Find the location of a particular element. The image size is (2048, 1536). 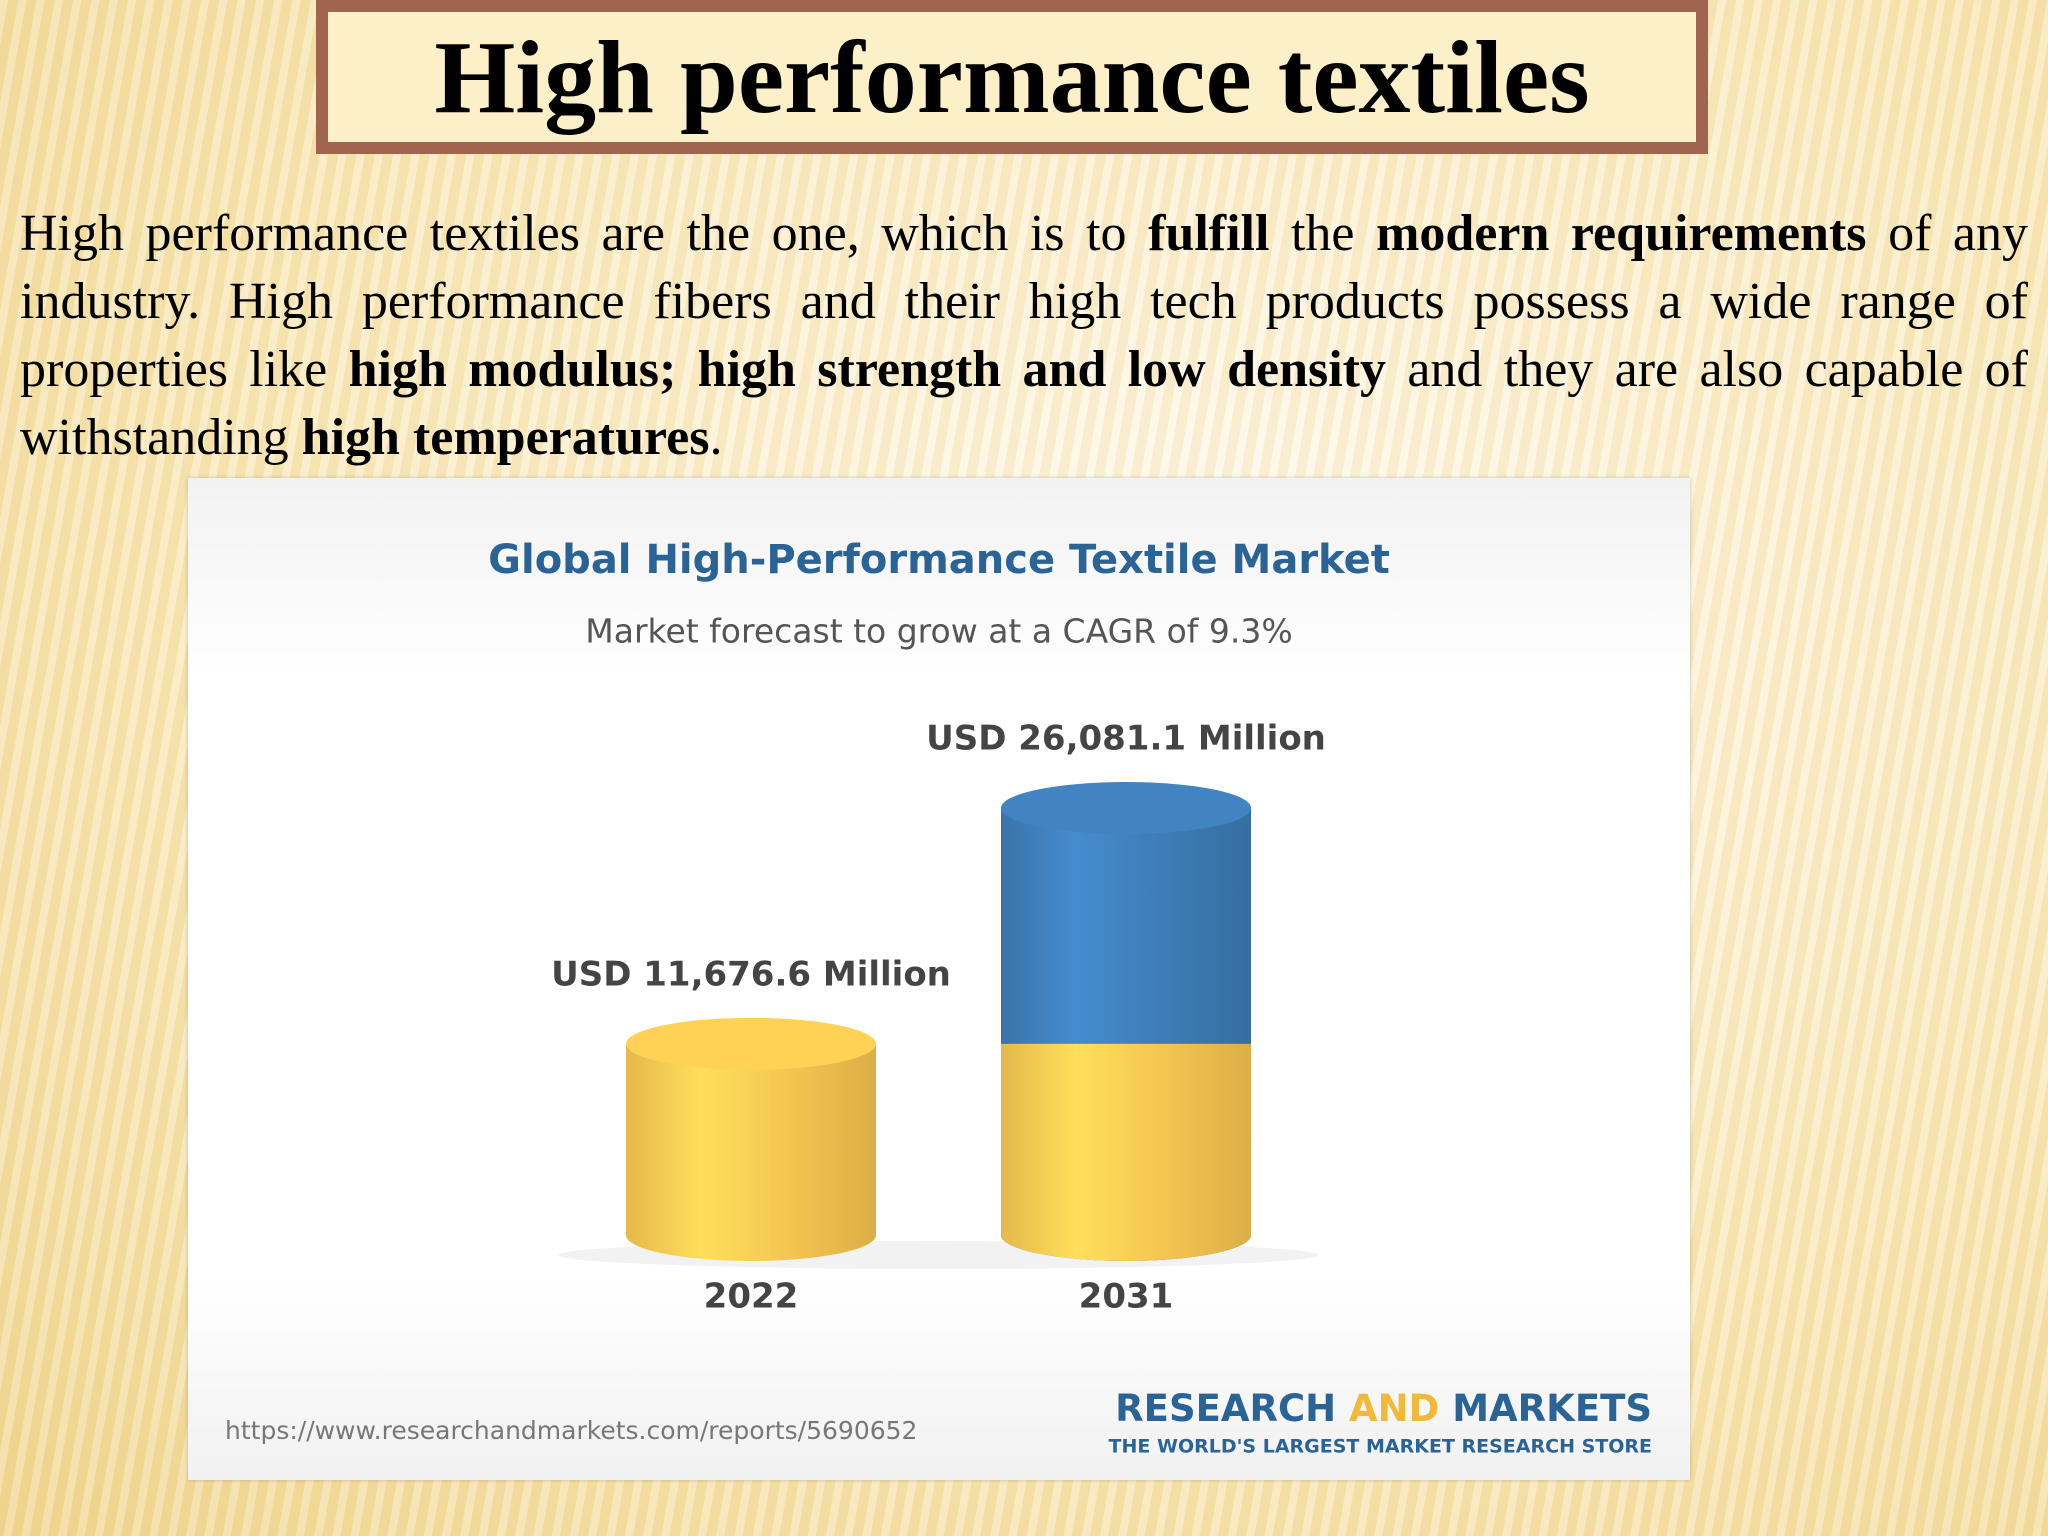

value-label: USD 26,081.1 Million is located at coordinates (1126, 739).